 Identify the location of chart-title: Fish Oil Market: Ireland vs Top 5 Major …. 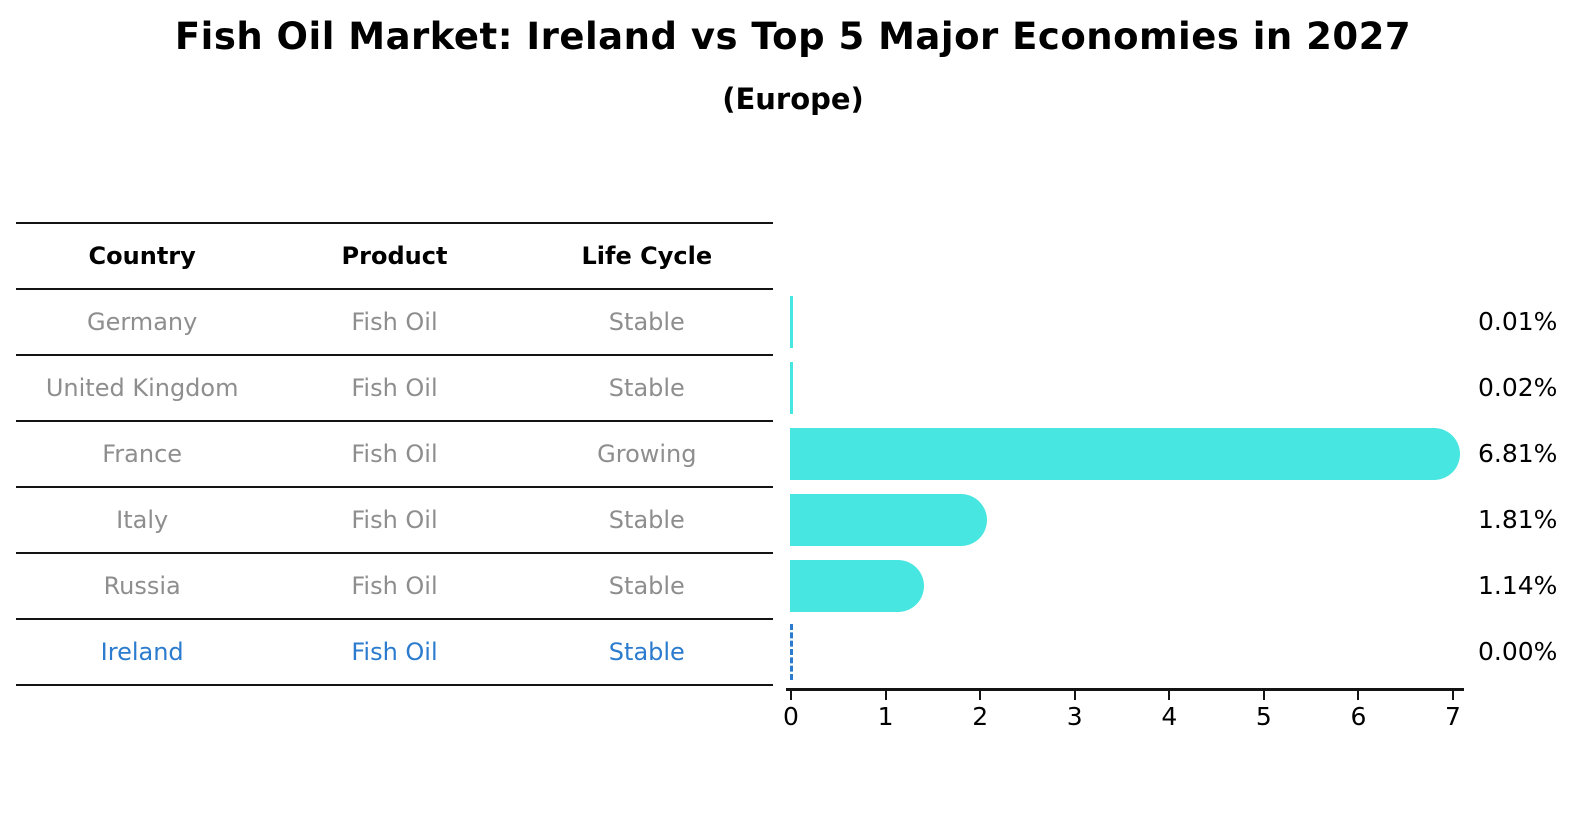
(793, 36).